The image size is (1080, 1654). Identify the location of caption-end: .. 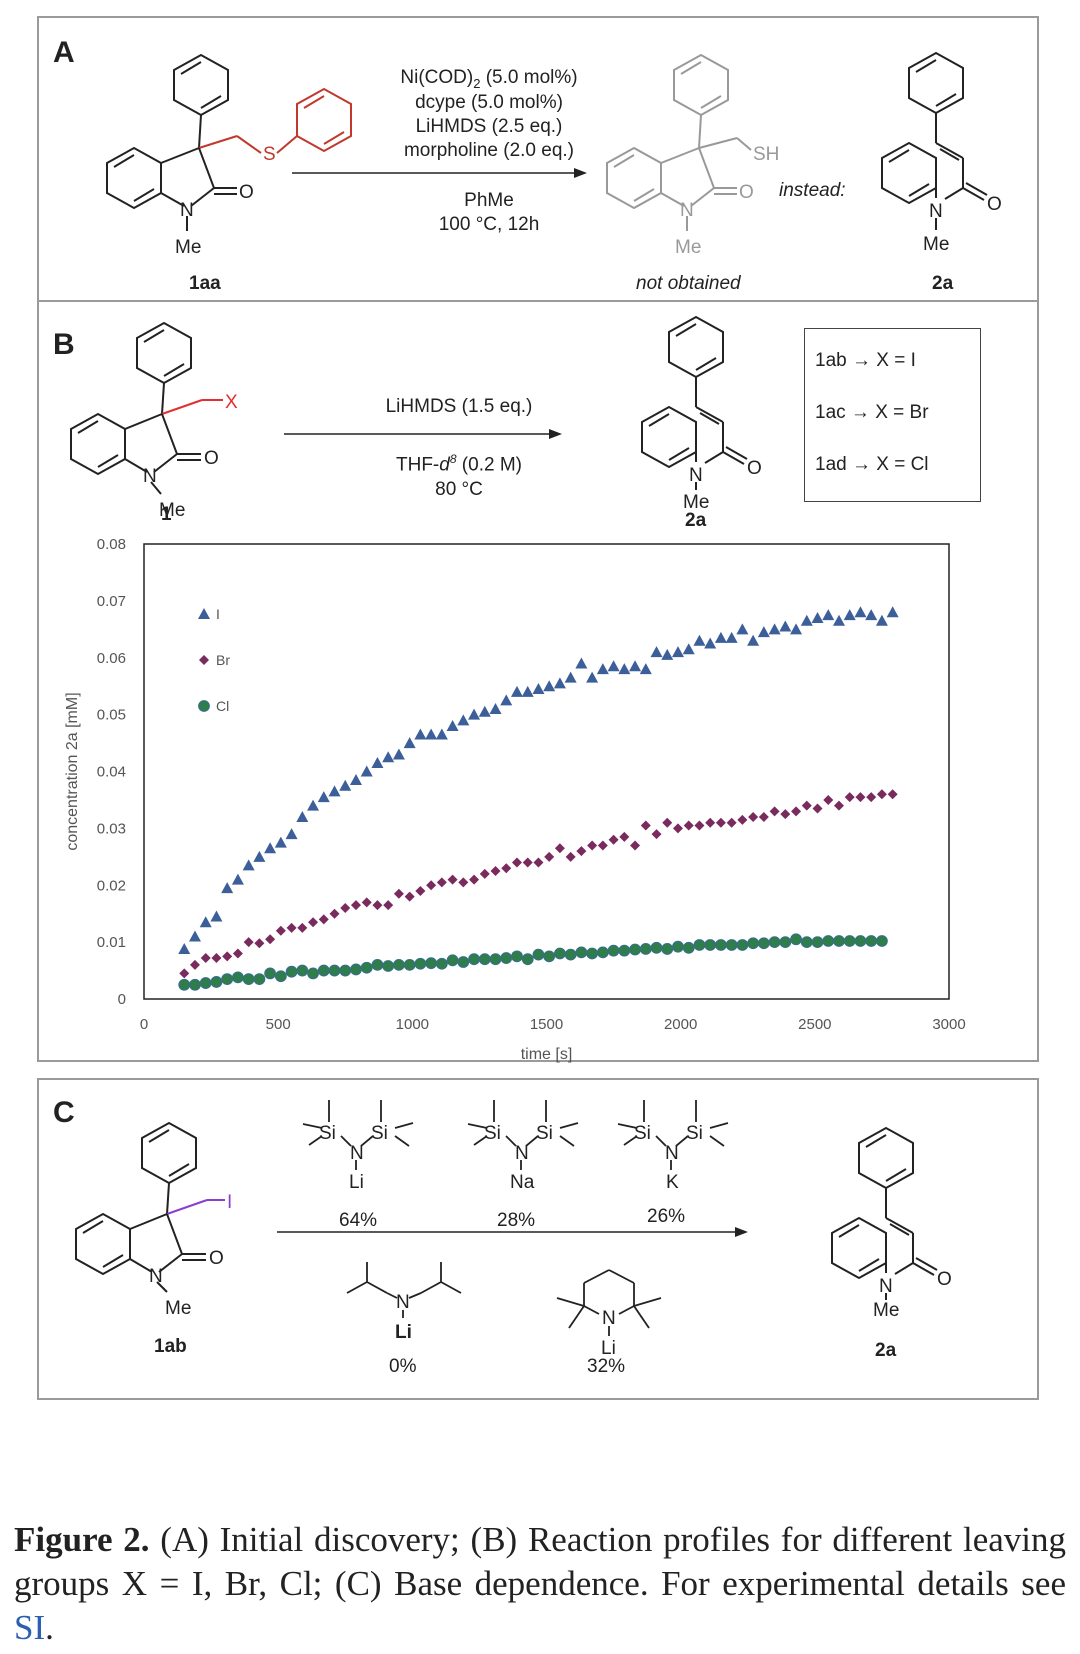
(49, 1627).